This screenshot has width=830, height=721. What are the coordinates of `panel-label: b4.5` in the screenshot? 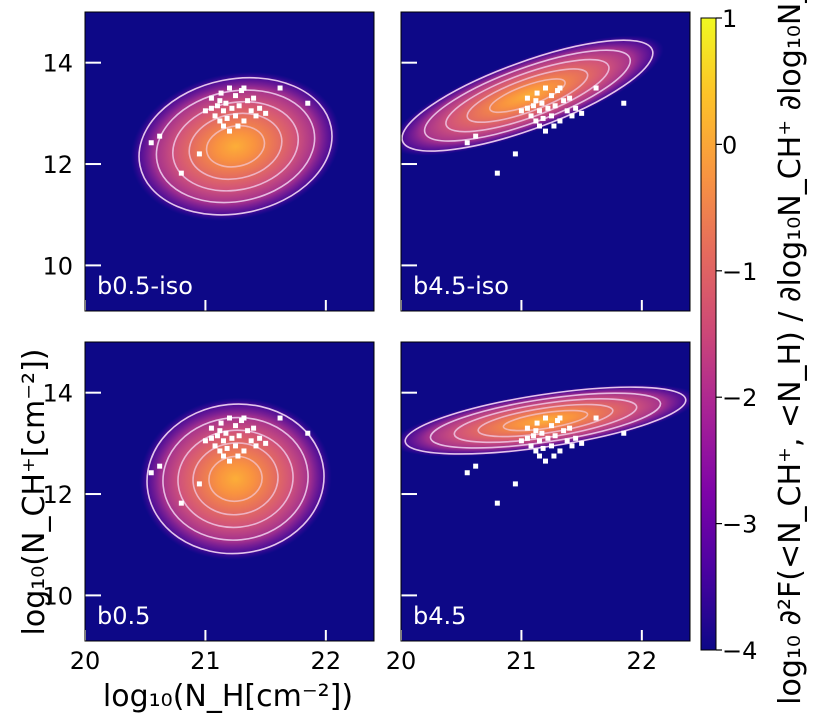 It's located at (439, 616).